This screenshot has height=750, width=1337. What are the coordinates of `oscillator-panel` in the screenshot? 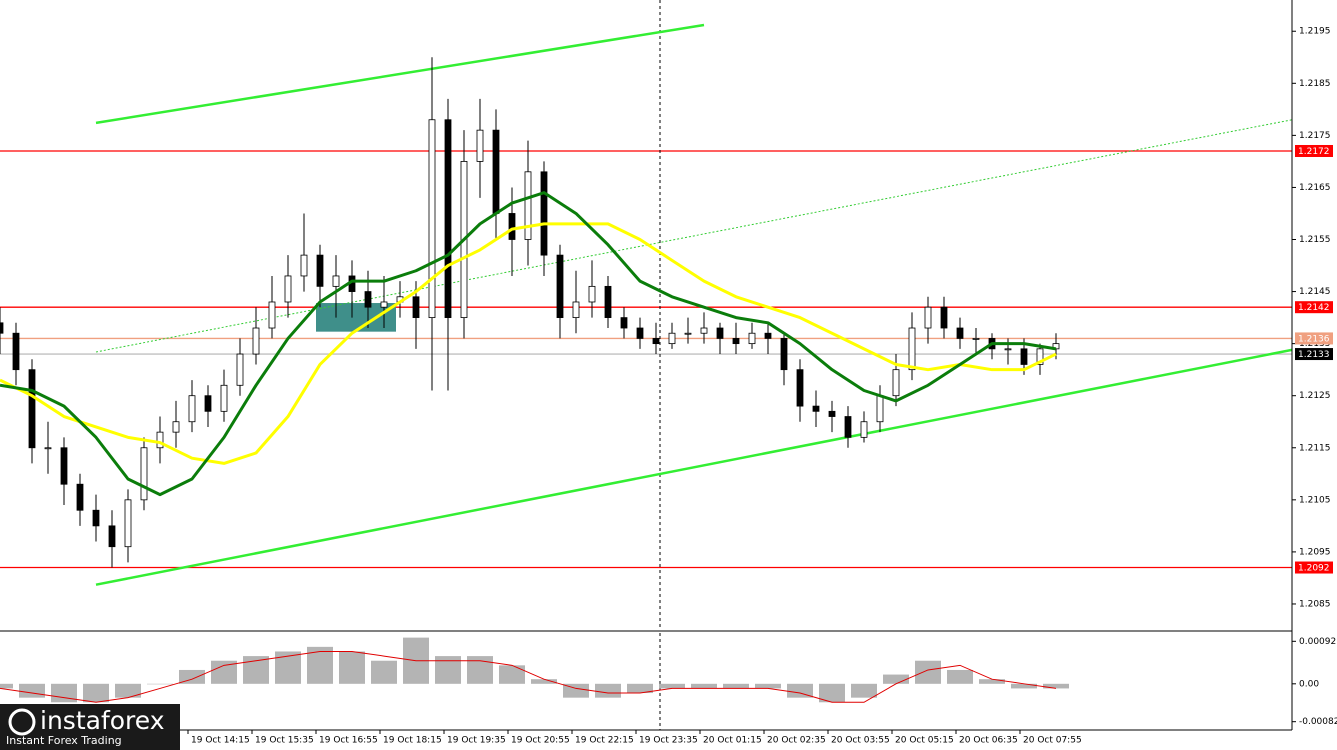 It's located at (534, 681).